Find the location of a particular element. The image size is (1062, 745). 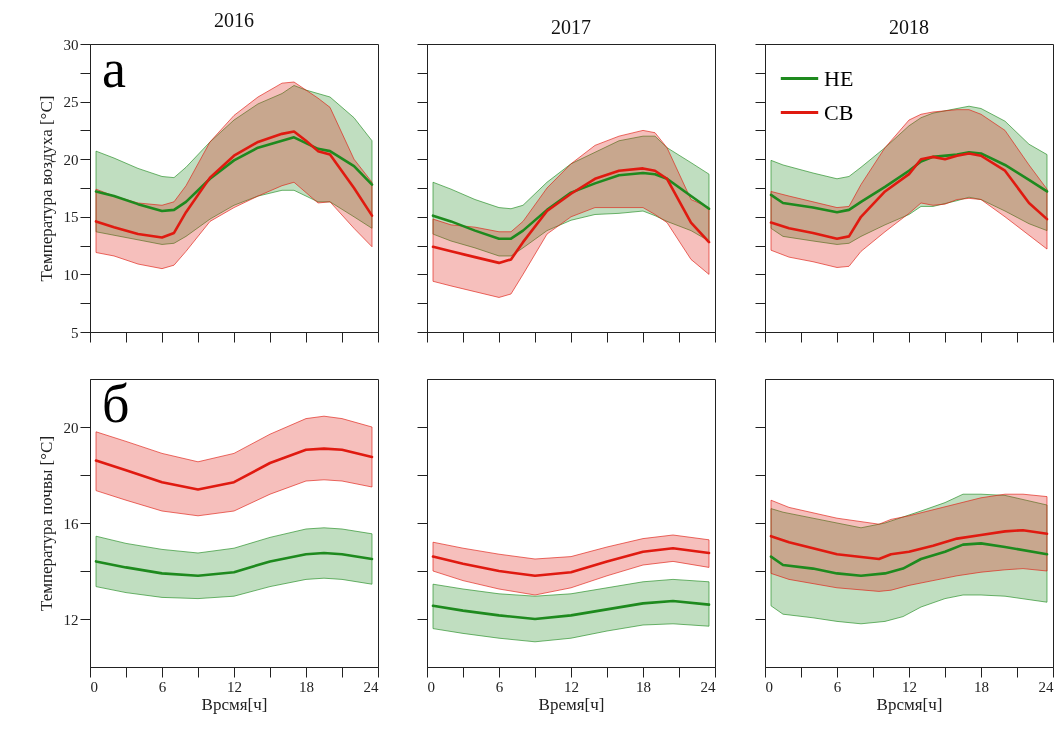

annotation: б is located at coordinates (116, 404).